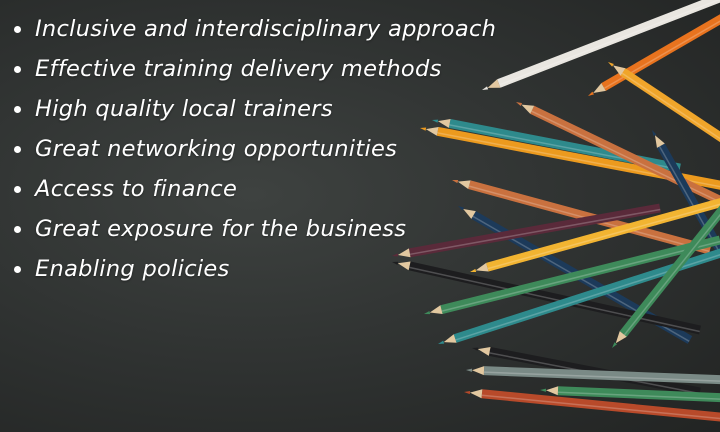 The height and width of the screenshot is (432, 720). What do you see at coordinates (266, 29) in the screenshot?
I see `bullet-text: Inclusive and interdisciplinary approach` at bounding box center [266, 29].